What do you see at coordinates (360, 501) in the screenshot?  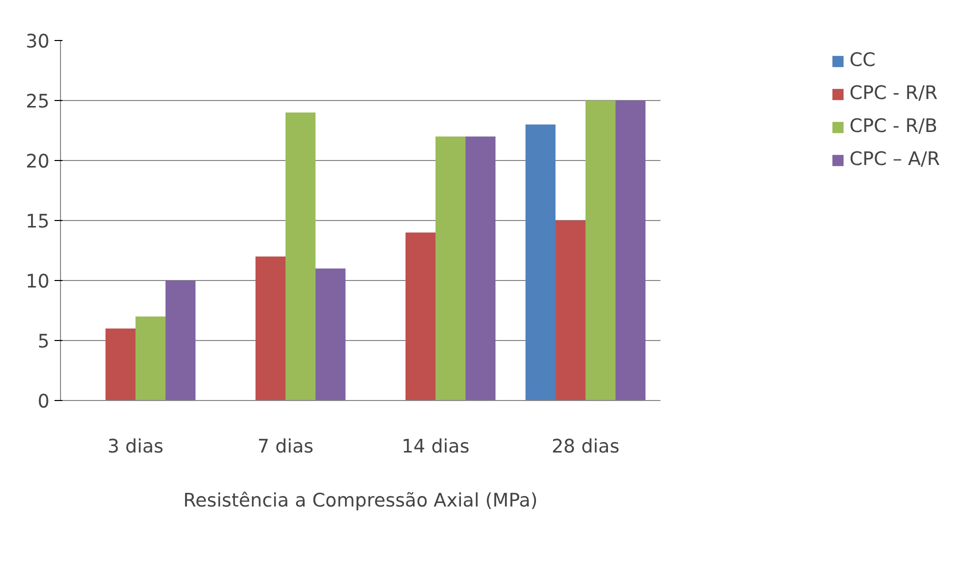 I see `x-axis-title: Resistência a Compressão Axial (MPa)` at bounding box center [360, 501].